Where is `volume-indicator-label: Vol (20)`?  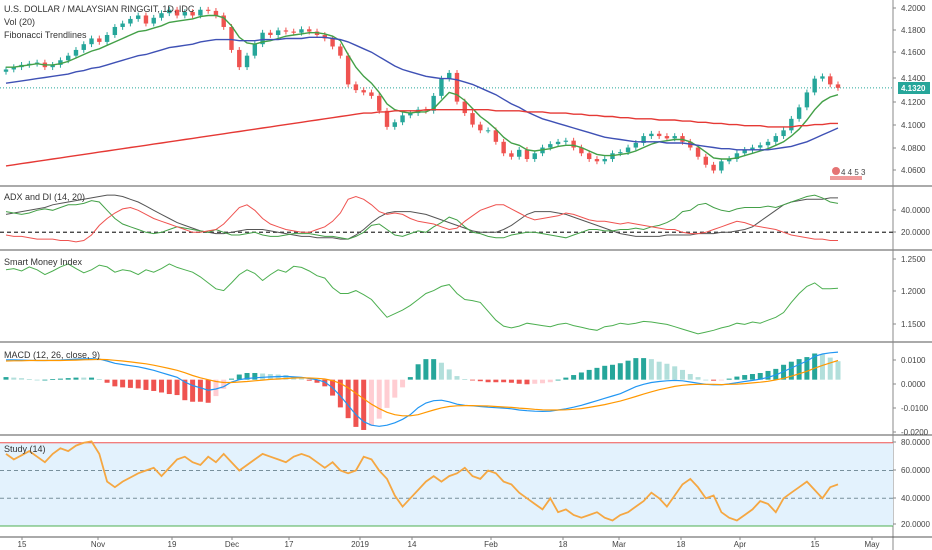
volume-indicator-label: Vol (20) is located at coordinates (19, 22).